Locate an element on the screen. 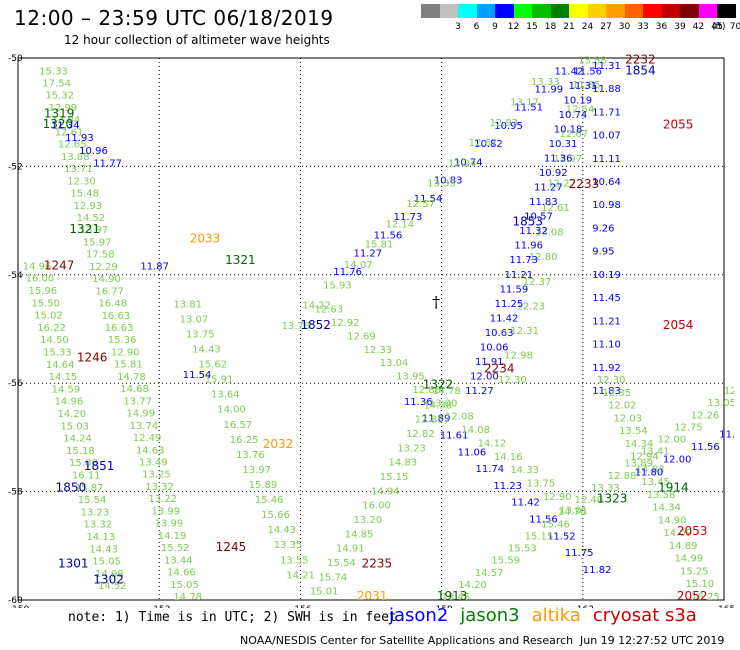 This screenshot has width=740, height=650. pass-time-label: 1852 is located at coordinates (315, 325).